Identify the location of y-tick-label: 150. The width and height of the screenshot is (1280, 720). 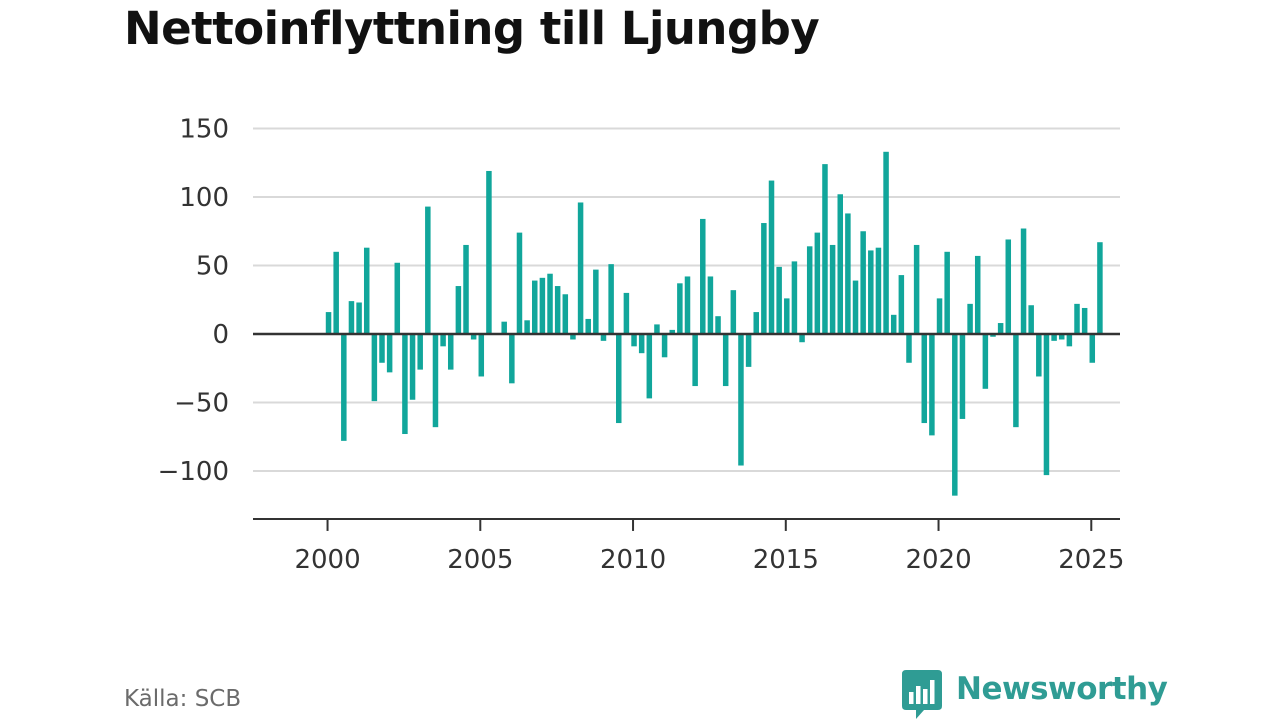
(204, 130).